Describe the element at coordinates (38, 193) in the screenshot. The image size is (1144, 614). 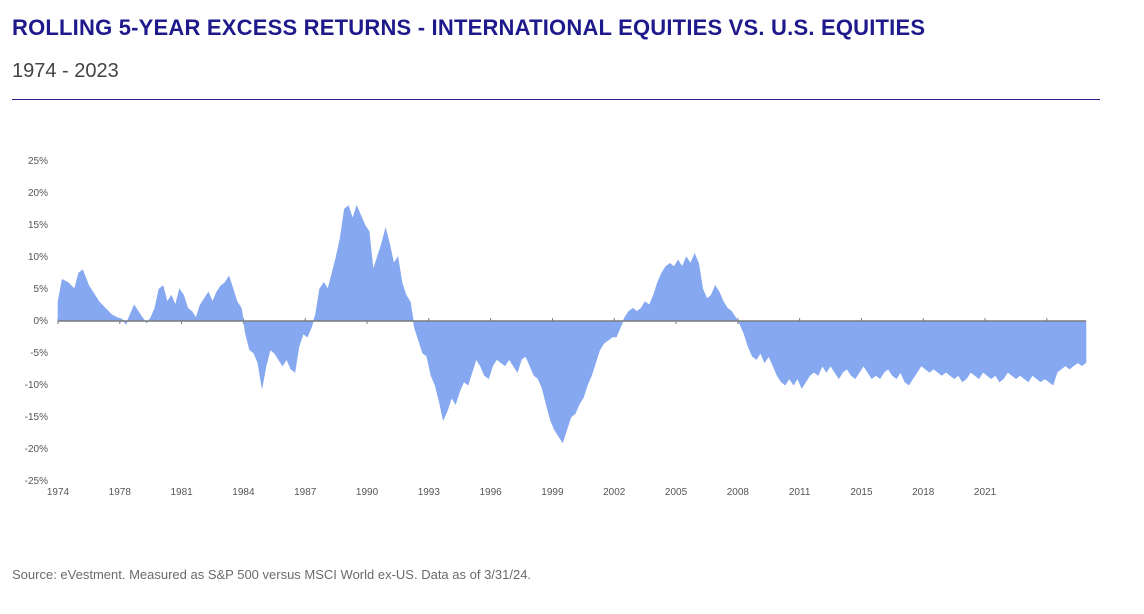
I see `y-tick-label: 20%` at that location.